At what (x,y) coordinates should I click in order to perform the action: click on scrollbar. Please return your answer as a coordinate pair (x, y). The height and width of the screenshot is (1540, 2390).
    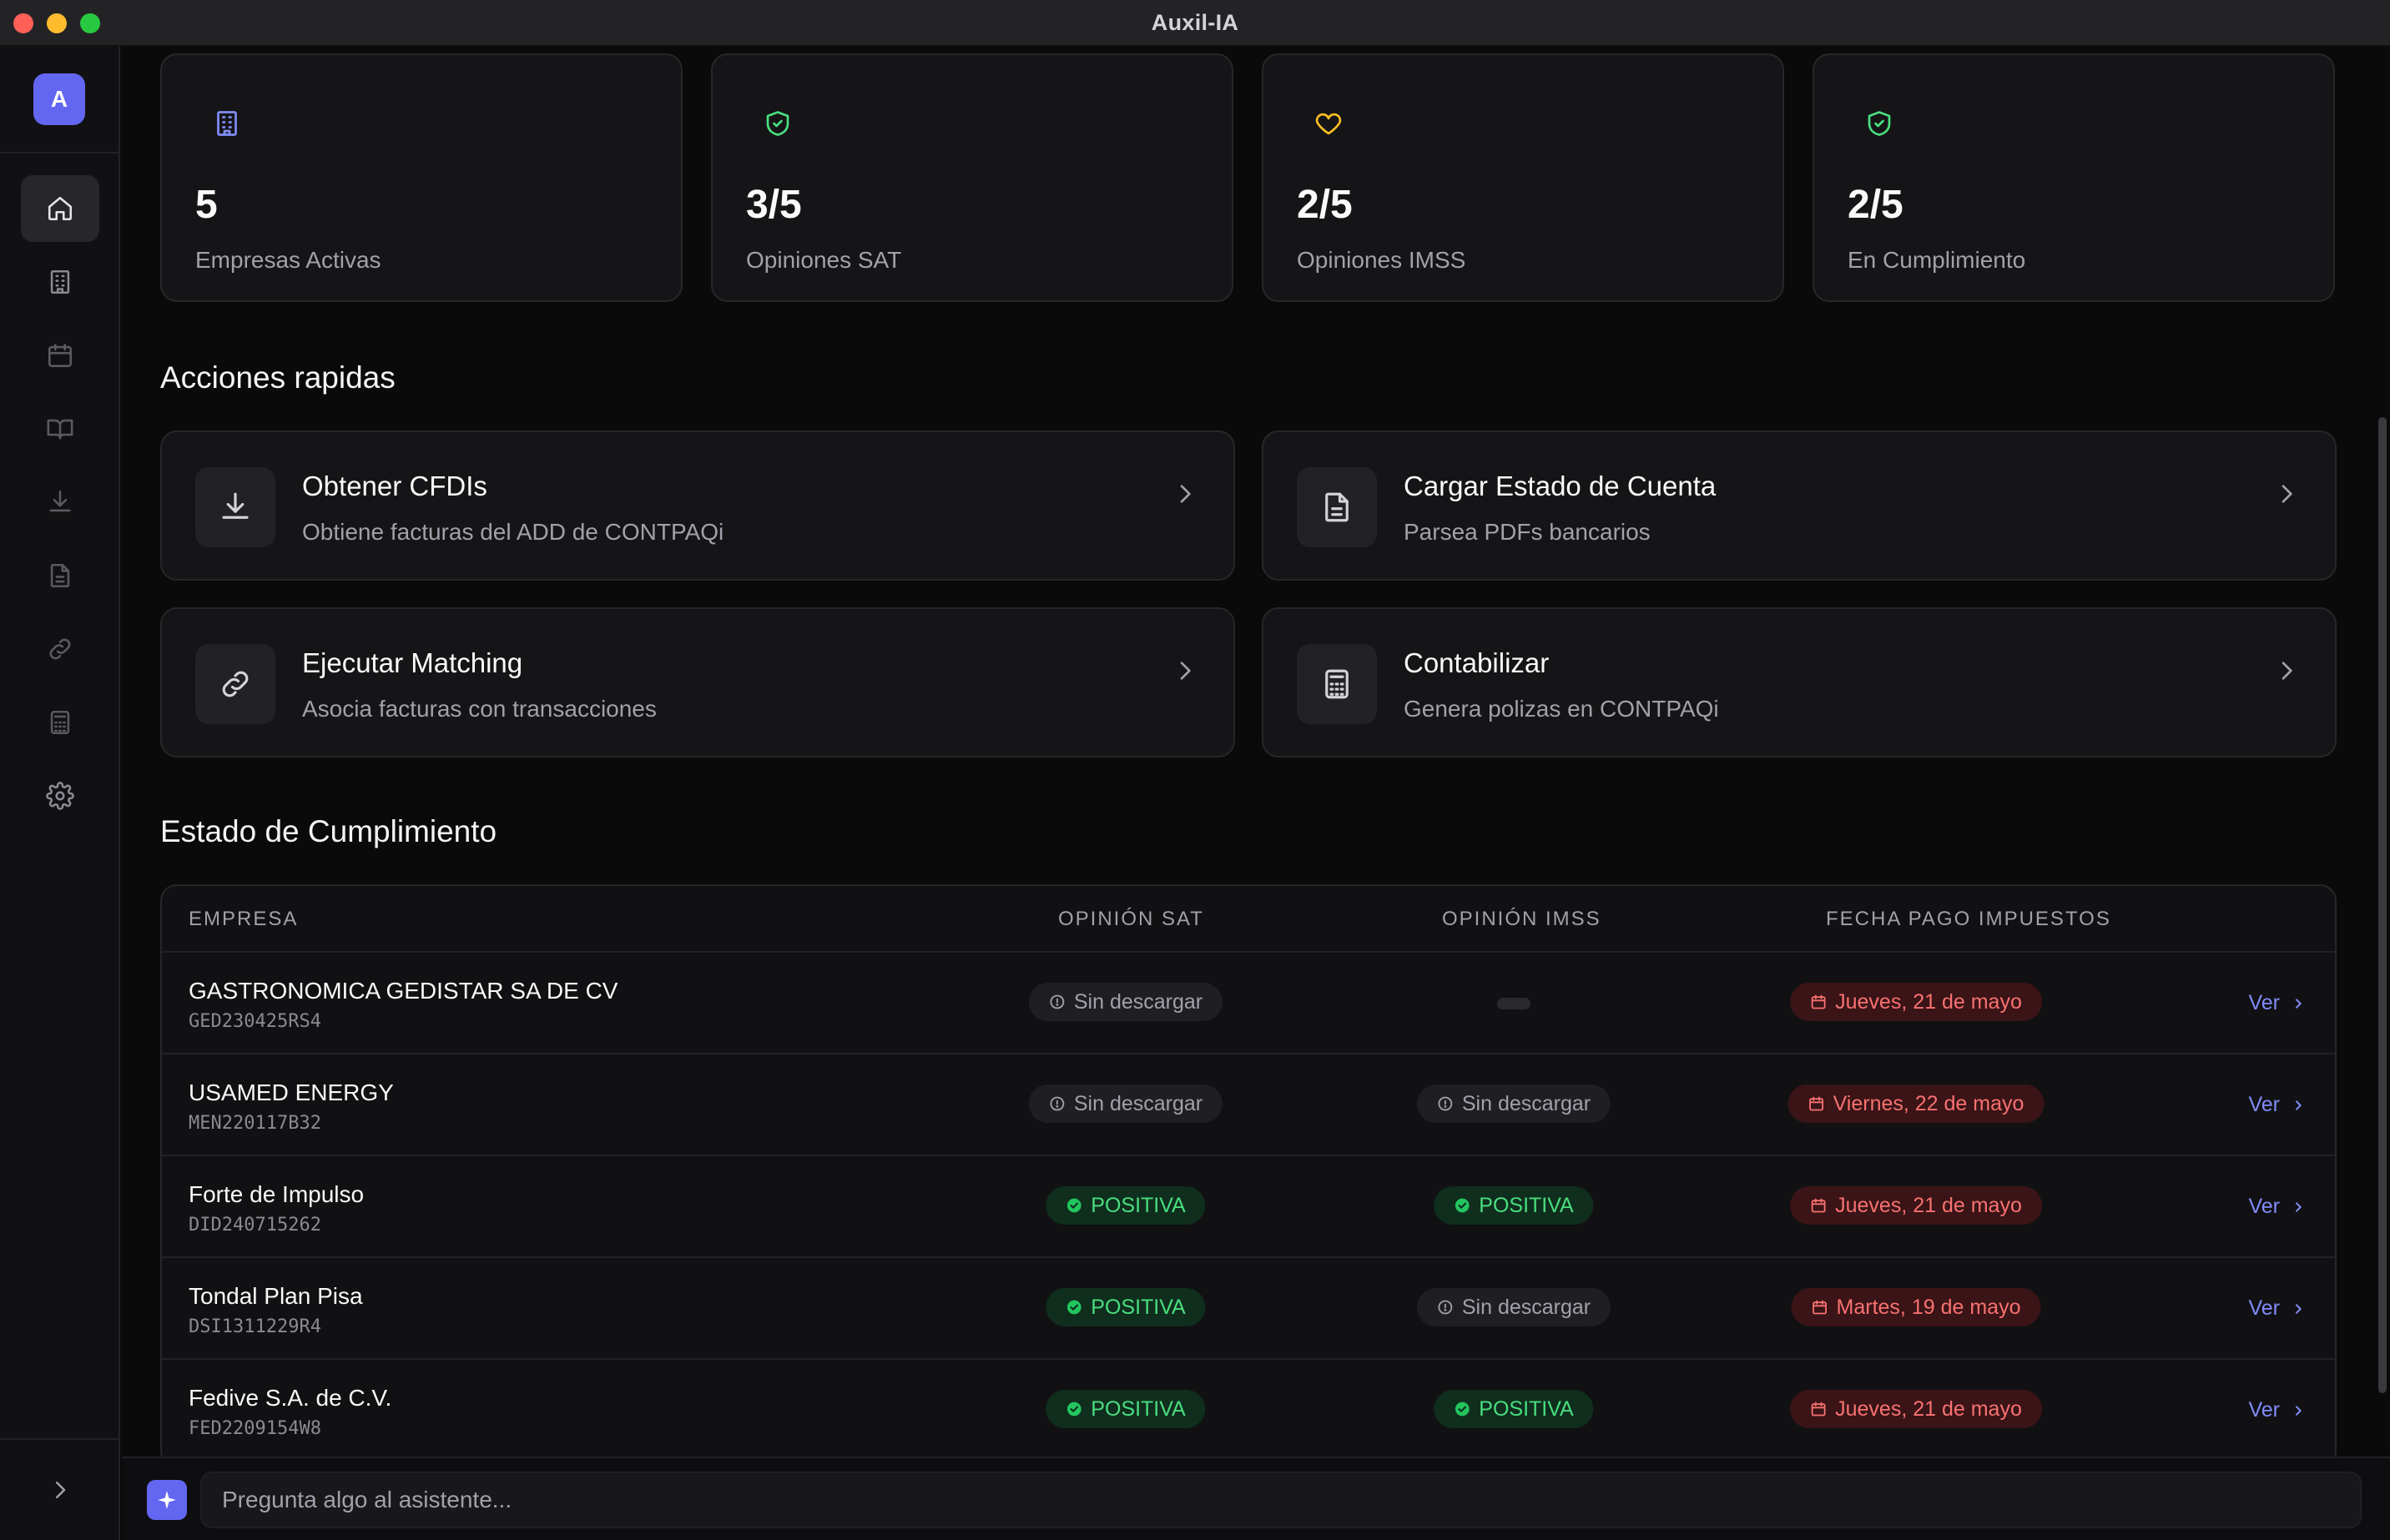
    Looking at the image, I should click on (2382, 905).